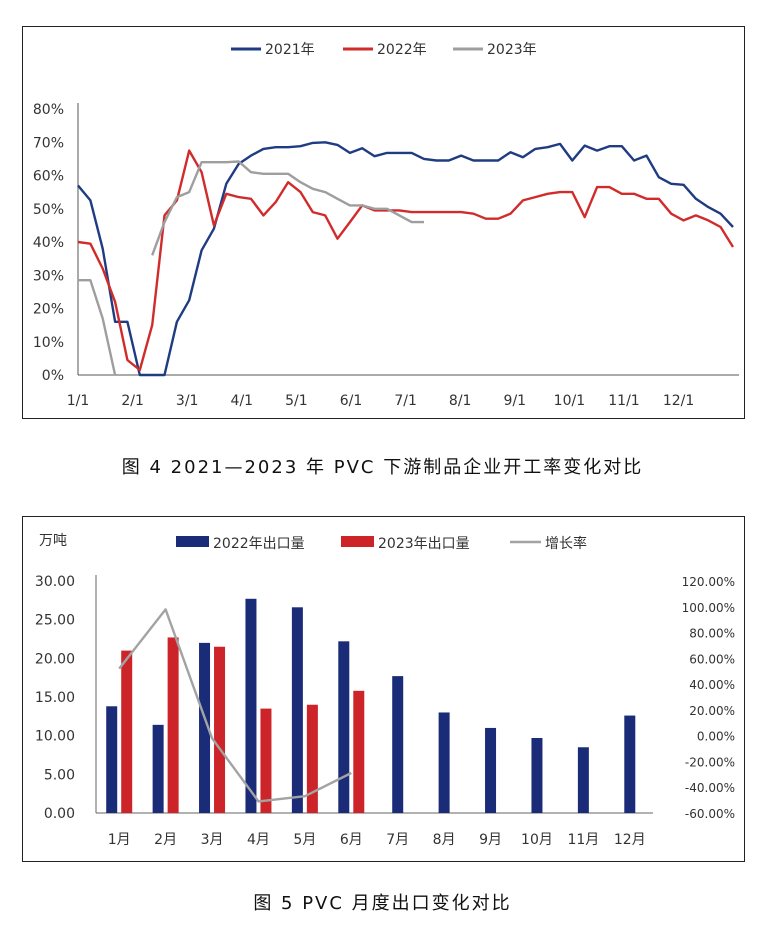 This screenshot has width=765, height=925. Describe the element at coordinates (512, 50) in the screenshot. I see `legend-label: 2023年` at that location.